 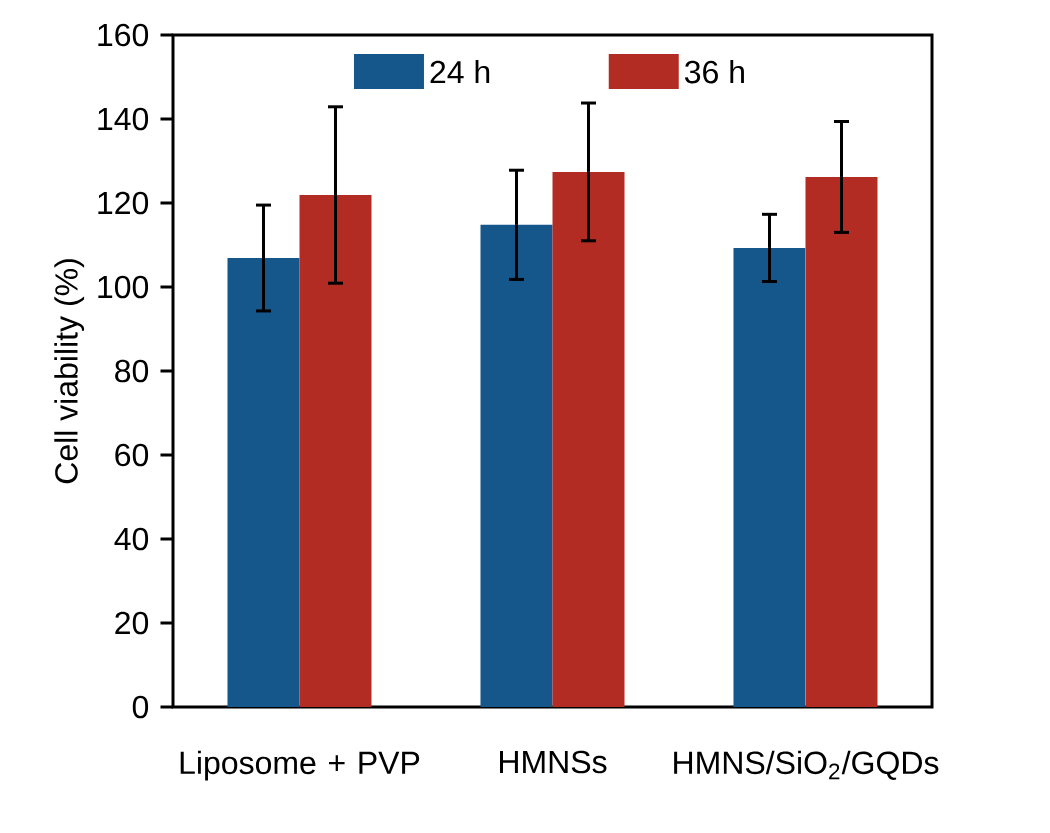 I want to click on y-tick-label: 60, so click(x=132, y=455).